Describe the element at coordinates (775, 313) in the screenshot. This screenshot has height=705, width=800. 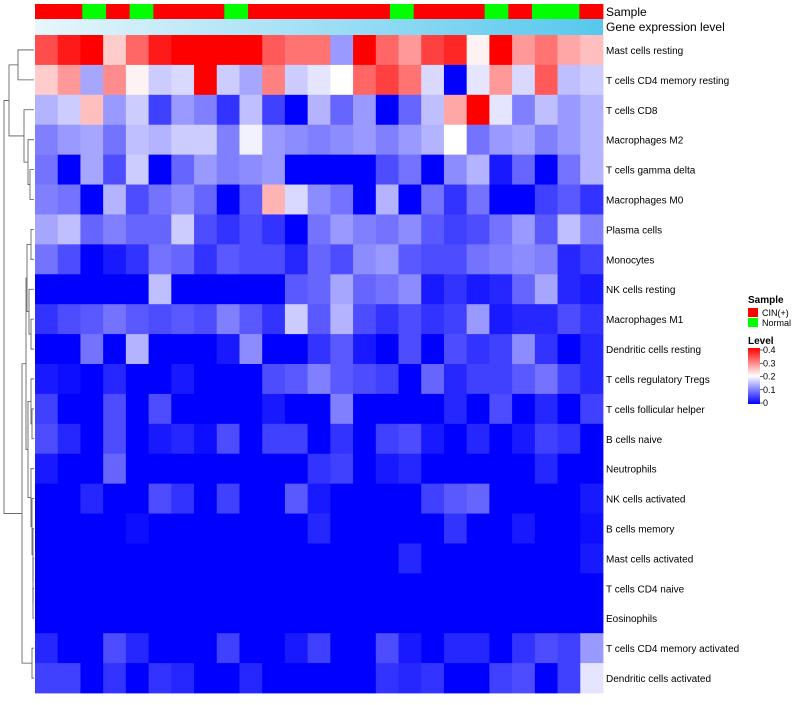
I see `legend-sample-label: CIN(+)` at that location.